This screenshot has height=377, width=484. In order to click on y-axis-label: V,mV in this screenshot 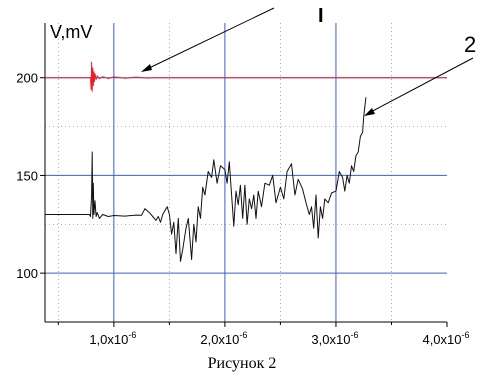, I will do `click(71, 32)`.